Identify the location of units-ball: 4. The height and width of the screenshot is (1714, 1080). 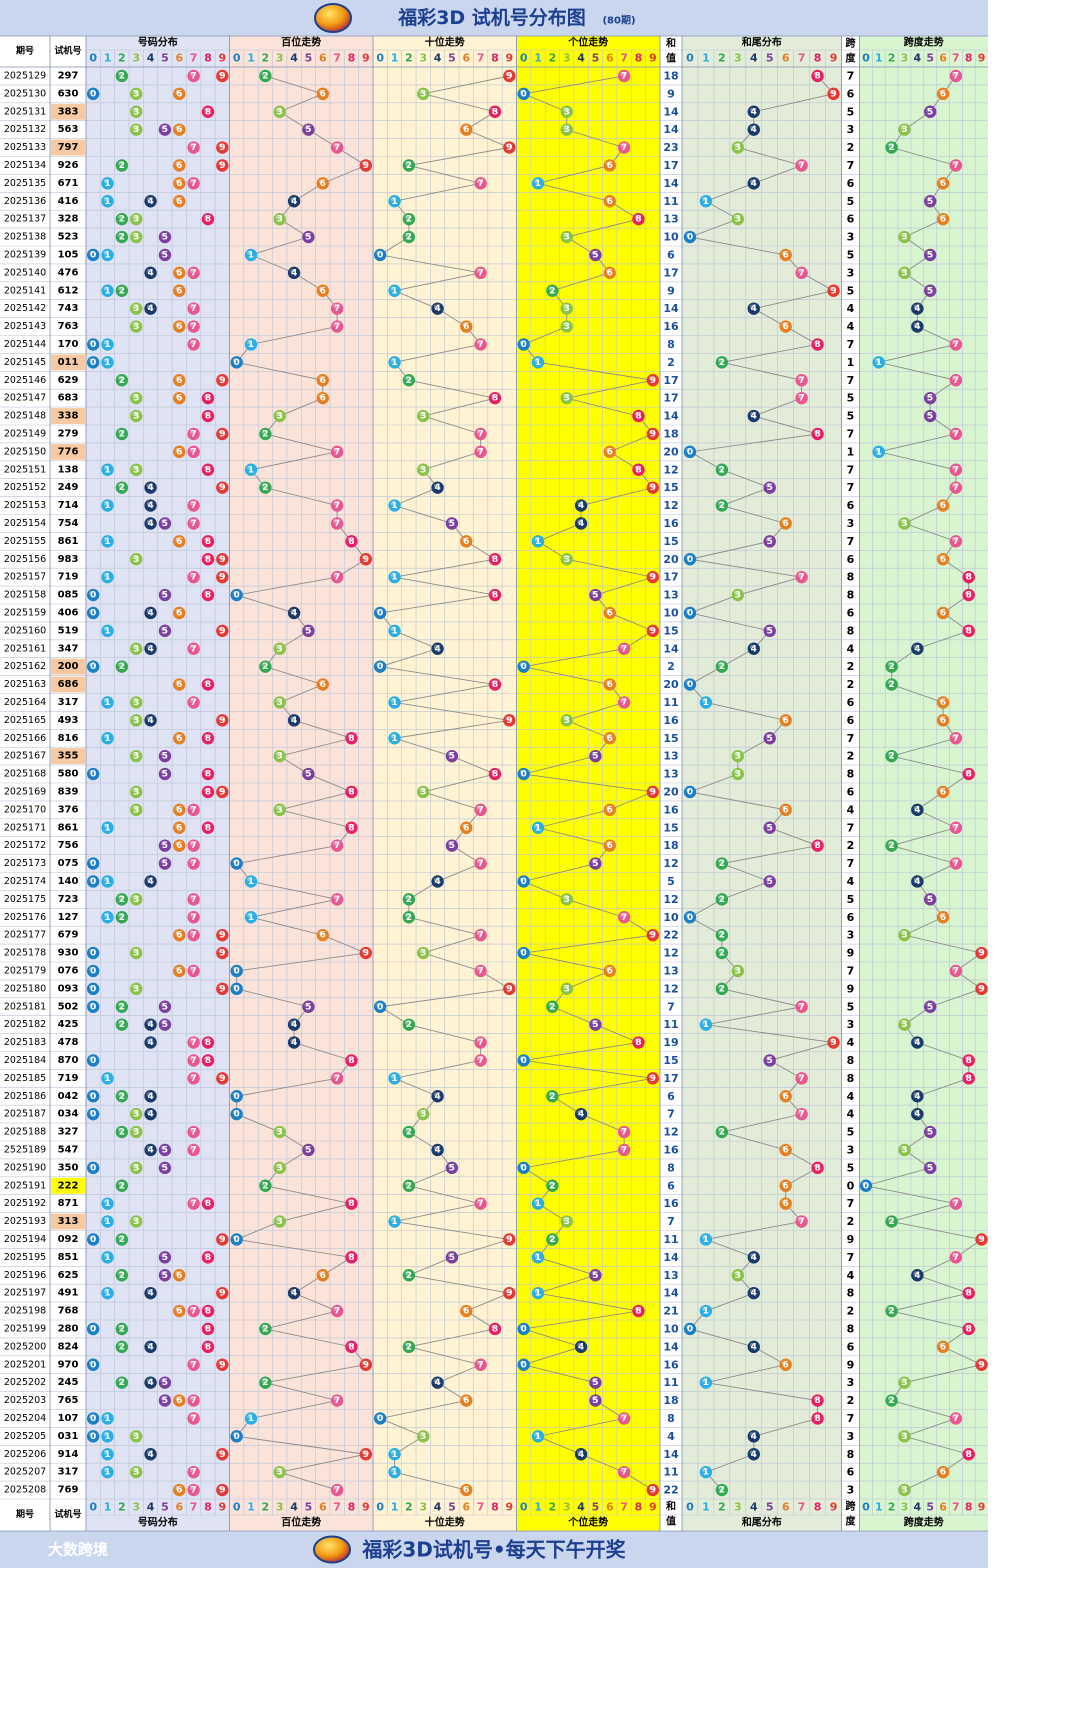
(581, 1347).